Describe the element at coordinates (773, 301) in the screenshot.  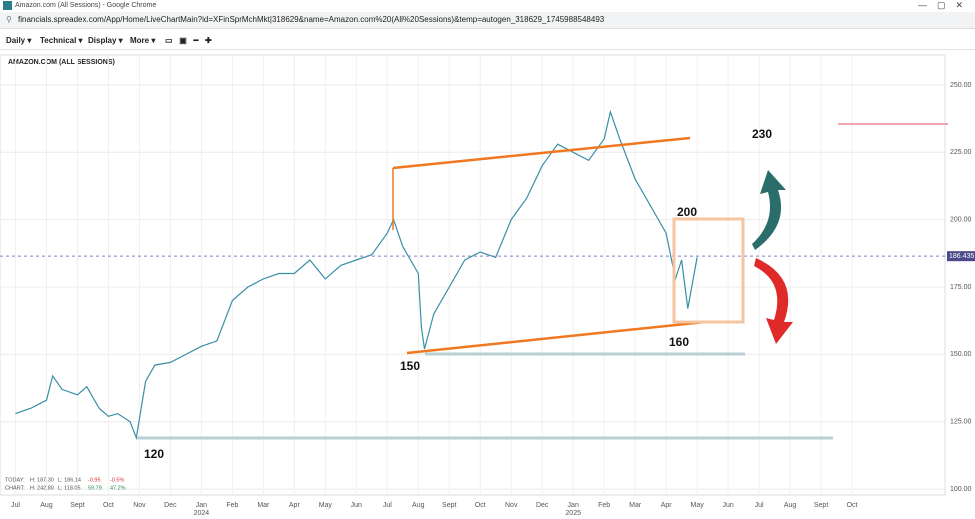
I see `down-arrow` at that location.